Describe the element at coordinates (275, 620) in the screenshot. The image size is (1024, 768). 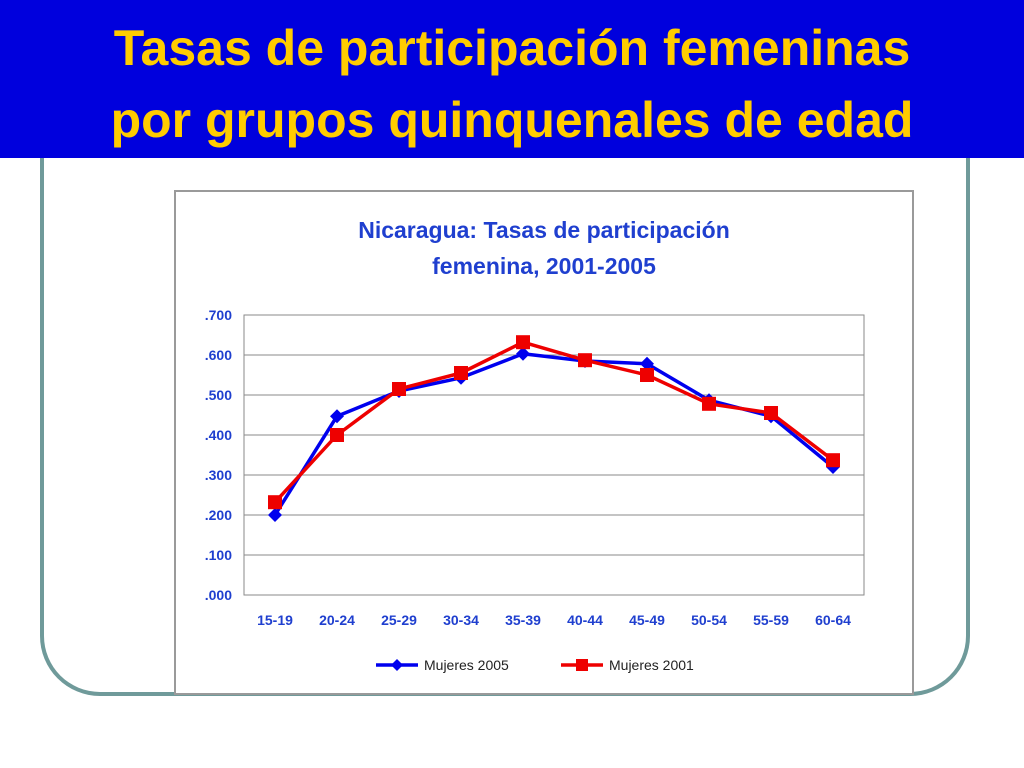
I see `x-tick-label: 15-19` at that location.